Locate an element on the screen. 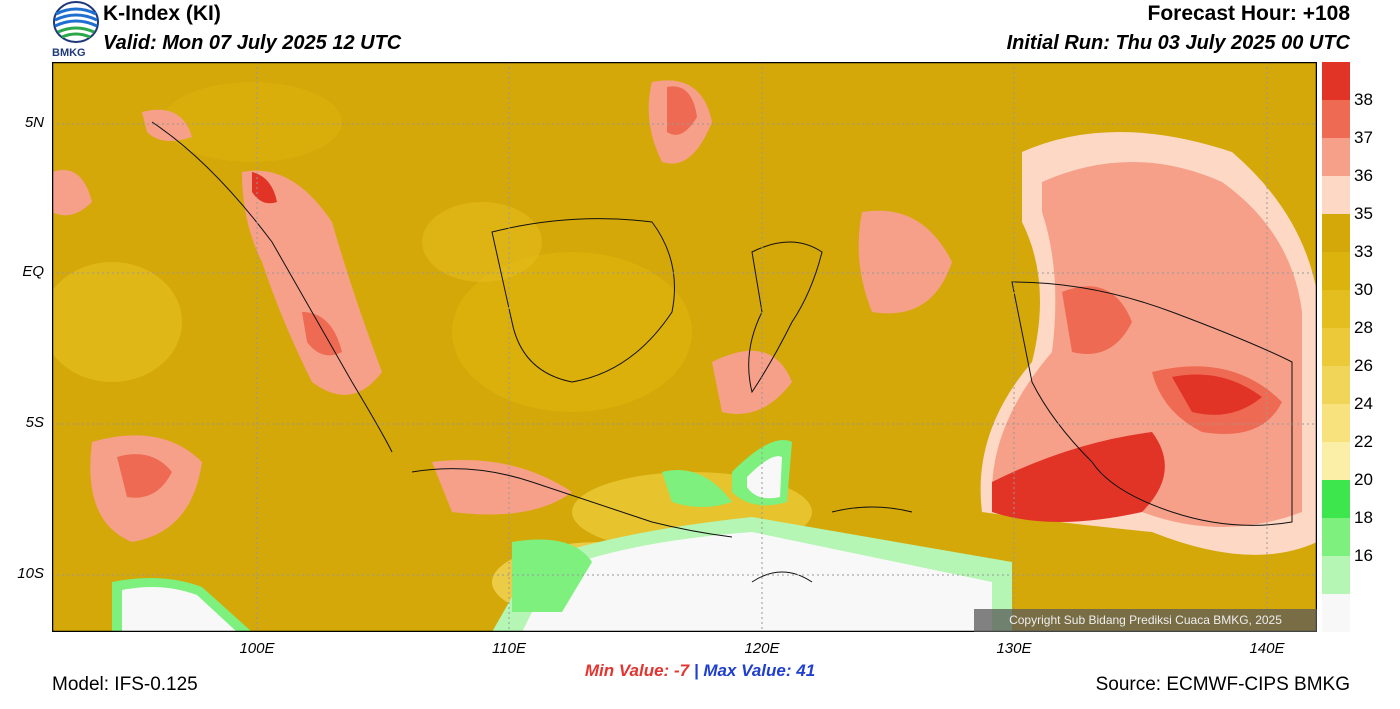  lon-label-110e: 110E is located at coordinates (509, 648).